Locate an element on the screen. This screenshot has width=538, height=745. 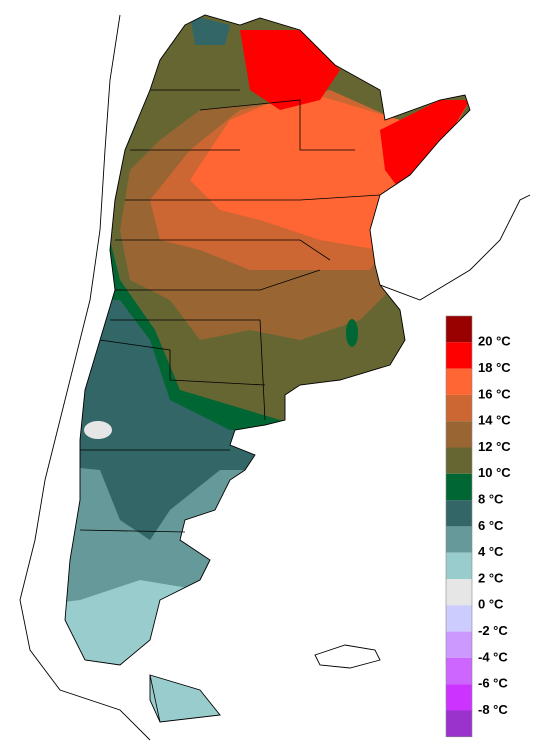
legend-label: 18 °C is located at coordinates (494, 367).